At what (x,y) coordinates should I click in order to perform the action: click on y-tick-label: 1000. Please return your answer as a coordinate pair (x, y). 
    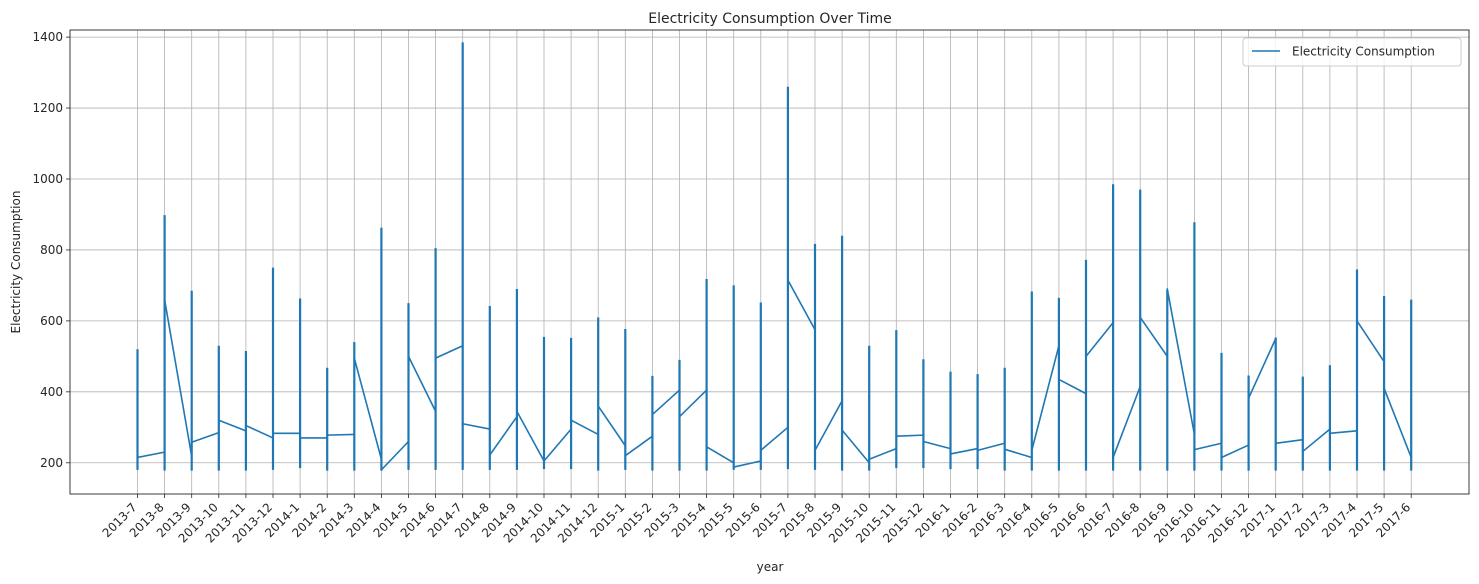
    Looking at the image, I should click on (47, 179).